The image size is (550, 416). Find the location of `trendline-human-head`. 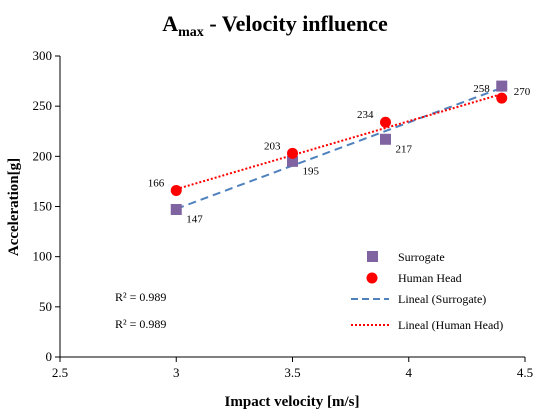

trendline-human-head is located at coordinates (339, 142).